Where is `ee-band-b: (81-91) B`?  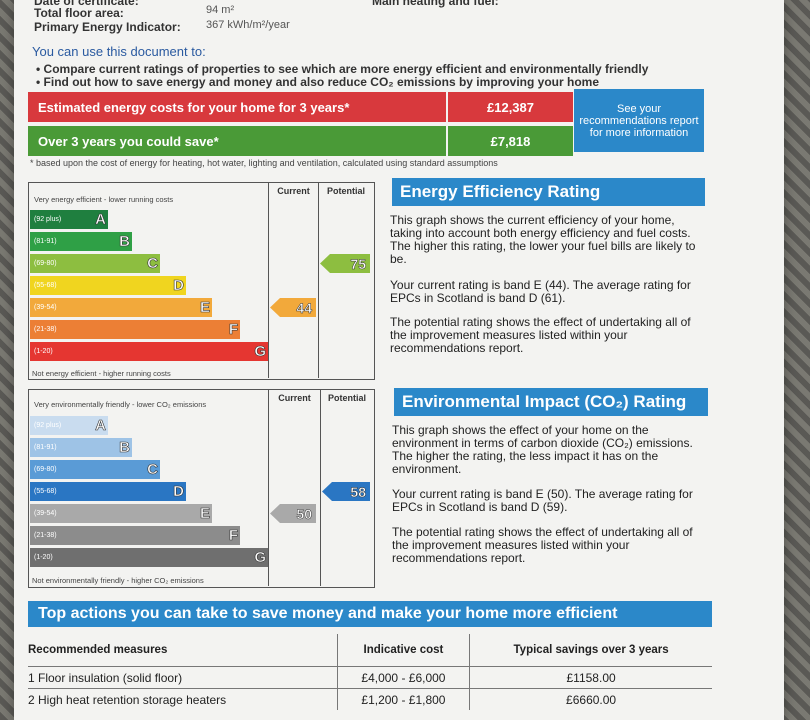
ee-band-b: (81-91) B is located at coordinates (81, 241).